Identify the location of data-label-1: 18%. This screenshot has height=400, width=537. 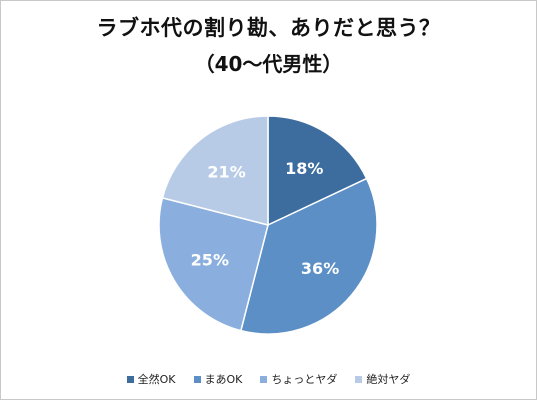
(304, 168).